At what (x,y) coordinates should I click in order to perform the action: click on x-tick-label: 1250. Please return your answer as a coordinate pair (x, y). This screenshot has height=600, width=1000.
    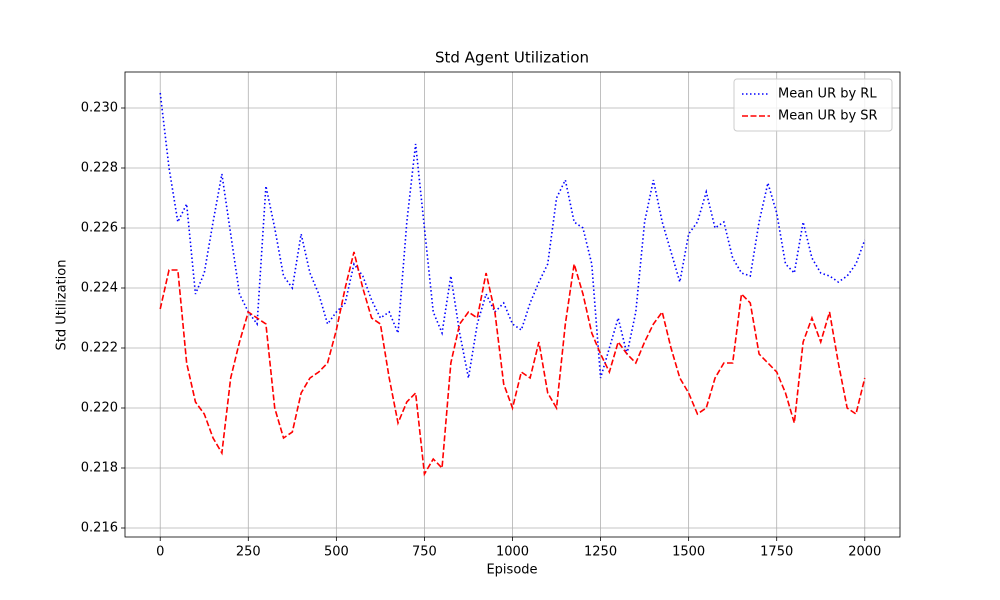
    Looking at the image, I should click on (600, 552).